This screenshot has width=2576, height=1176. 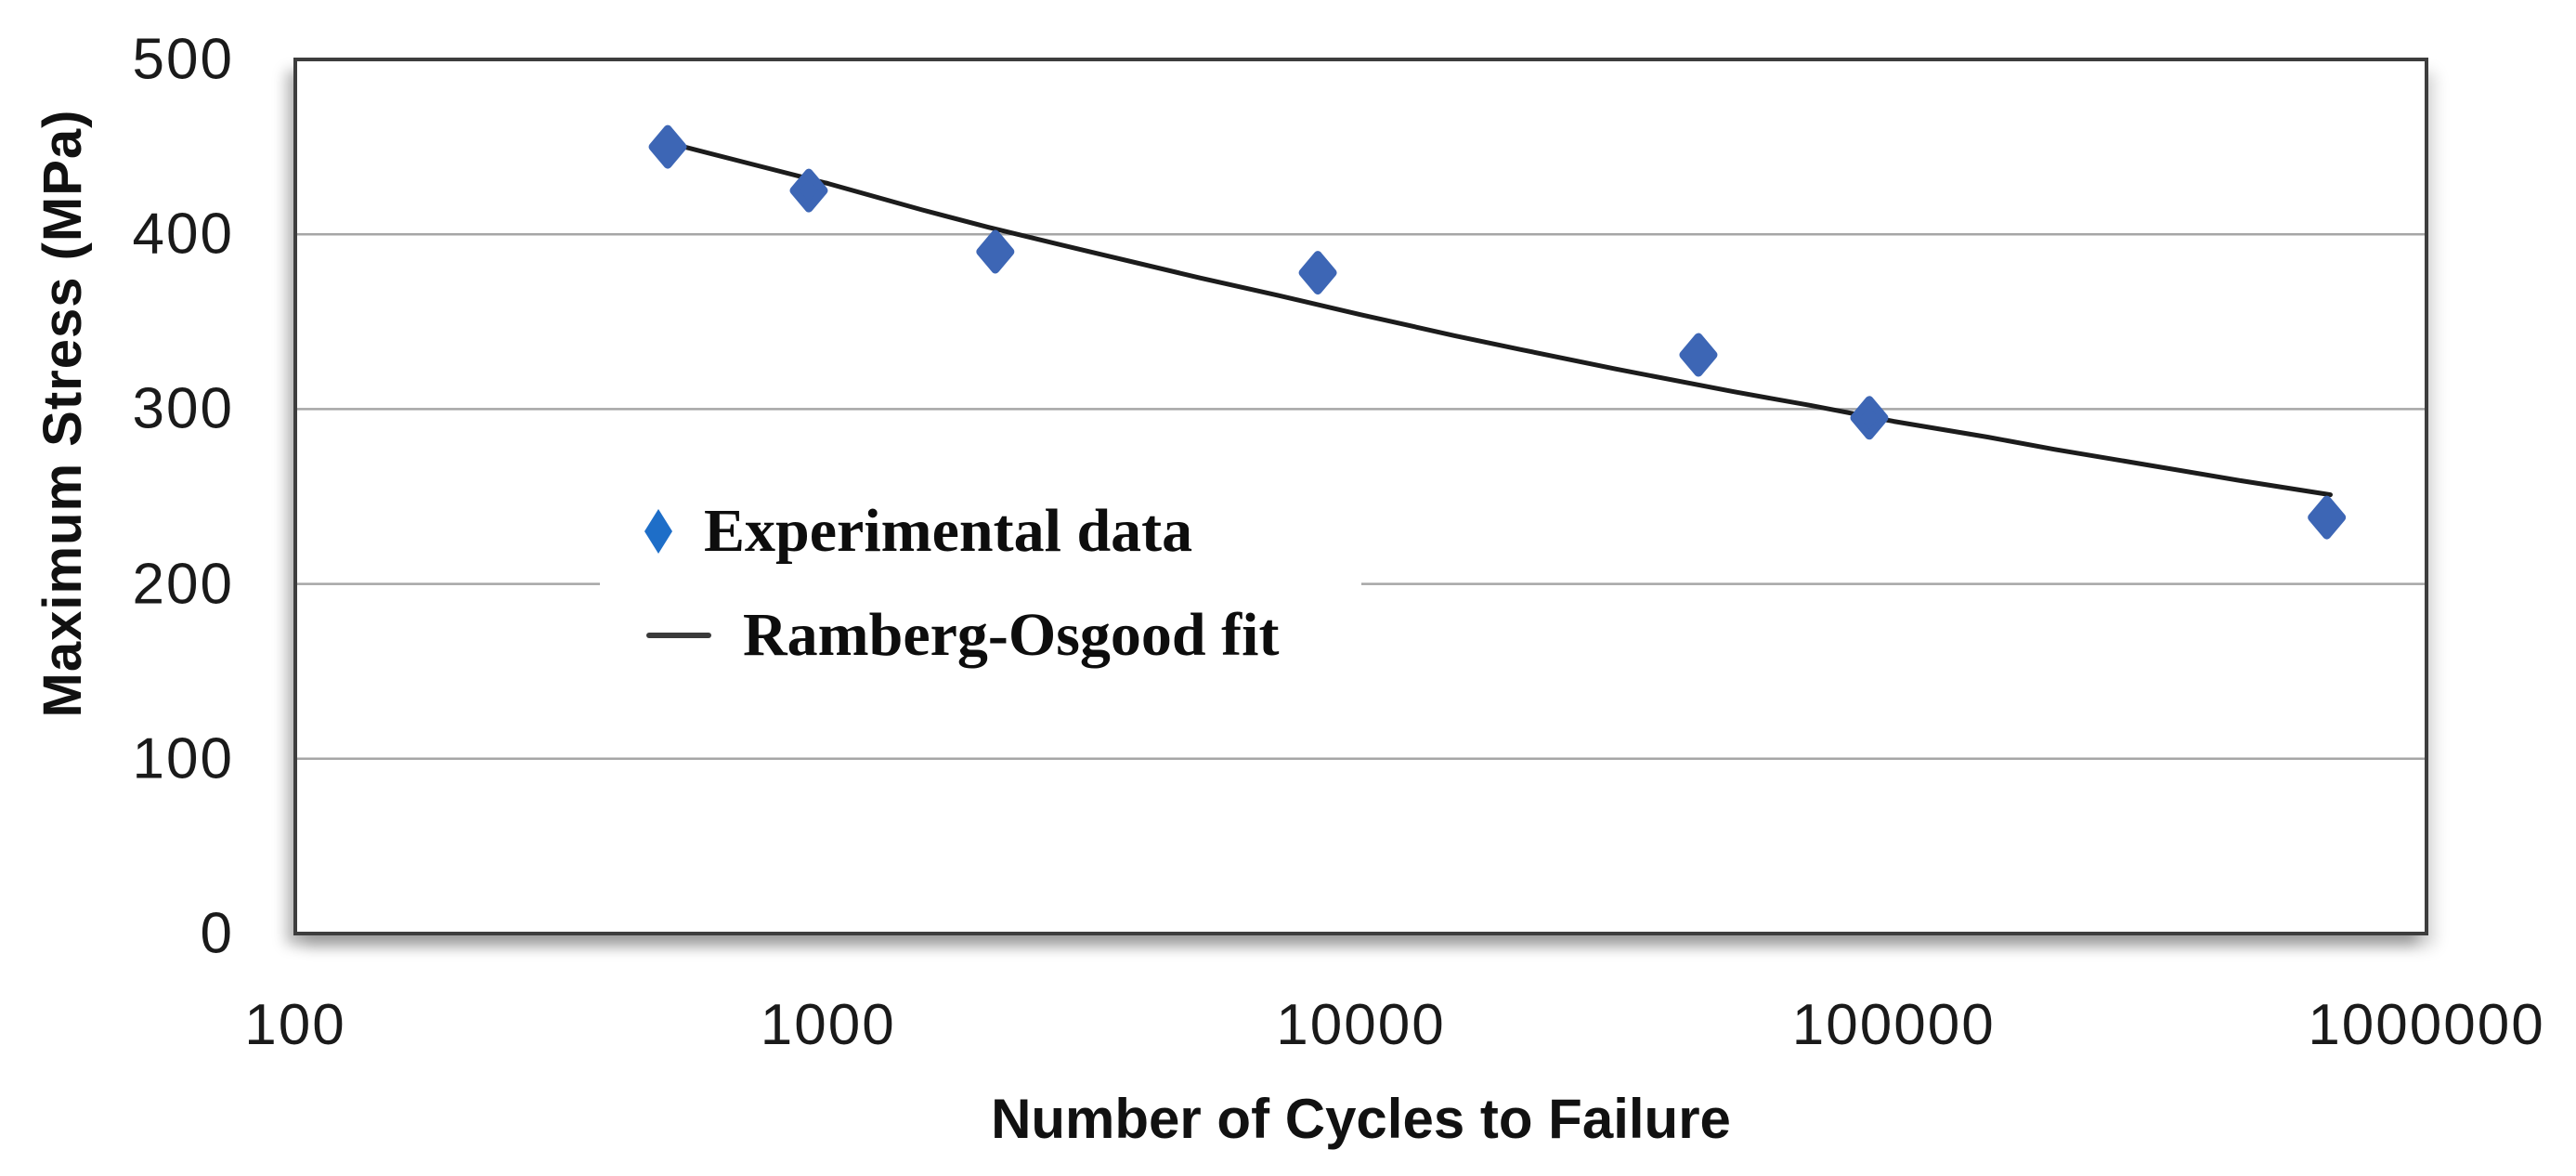 I want to click on y-tick-label: 300, so click(x=183, y=408).